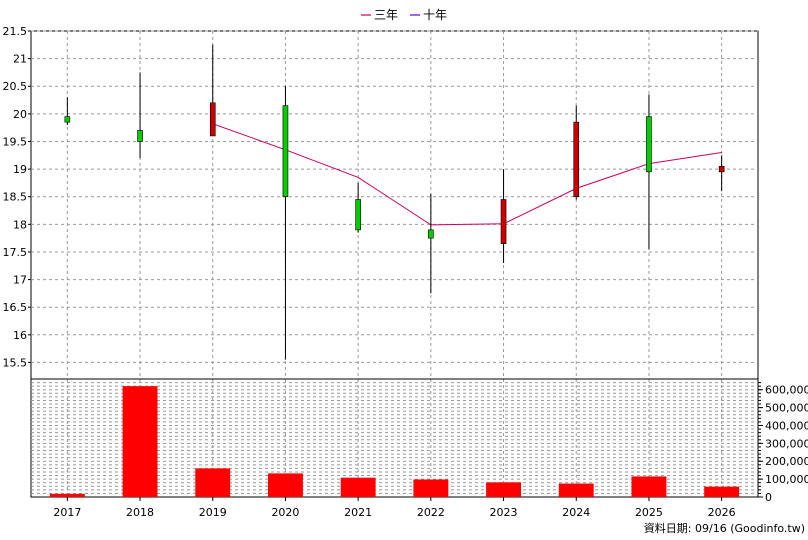 This screenshot has width=808, height=540. I want to click on price-tick-label: 17, so click(20, 280).